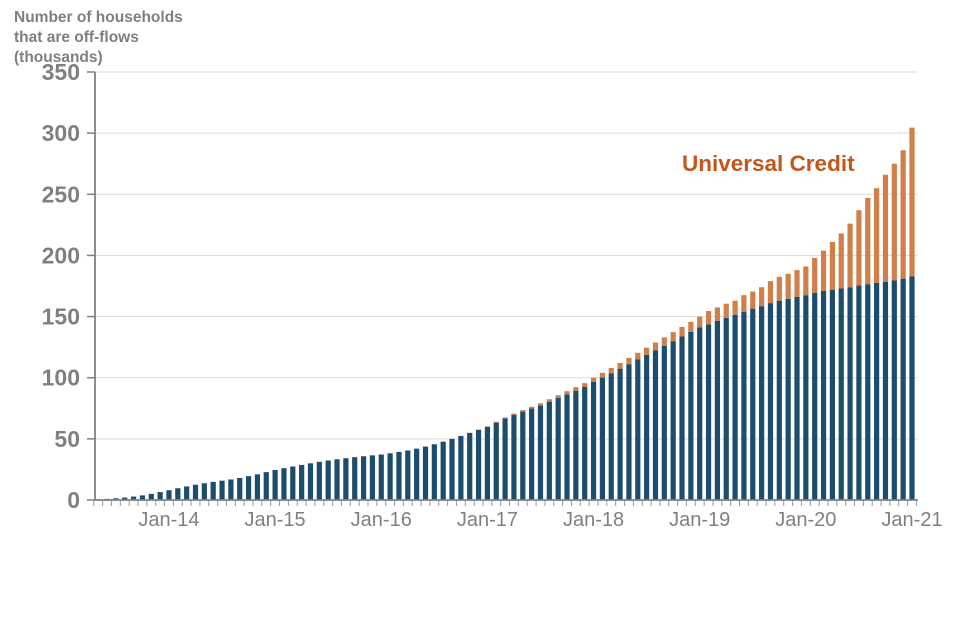  What do you see at coordinates (61, 194) in the screenshot?
I see `y-tick-label: 250` at bounding box center [61, 194].